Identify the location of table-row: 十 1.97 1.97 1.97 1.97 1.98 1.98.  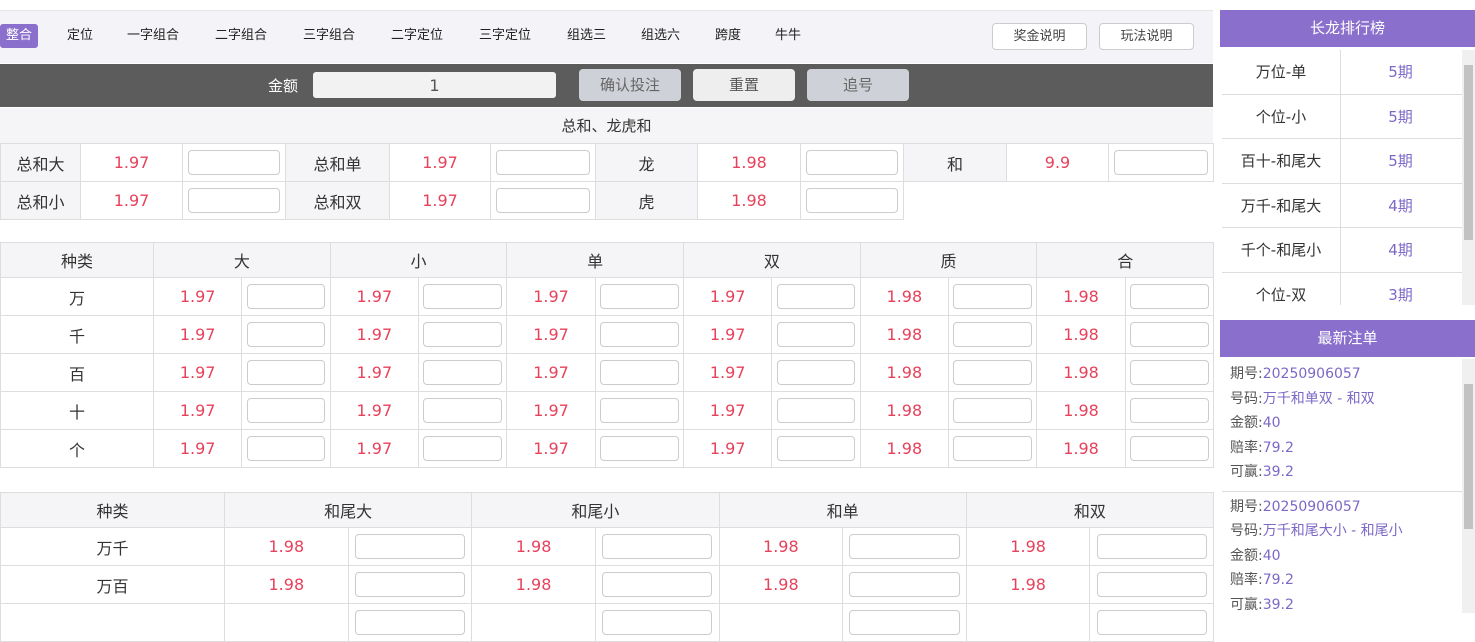
(607, 410).